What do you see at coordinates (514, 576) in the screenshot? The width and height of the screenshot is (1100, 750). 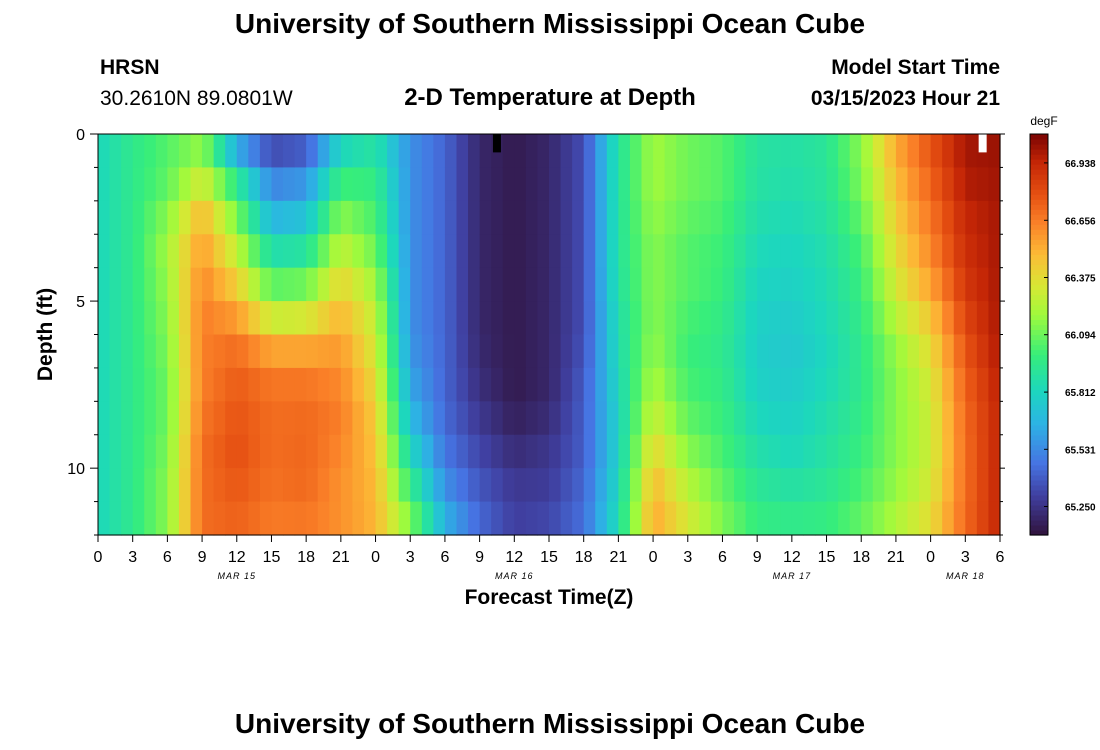 I see `x-date-label: MAR 16` at bounding box center [514, 576].